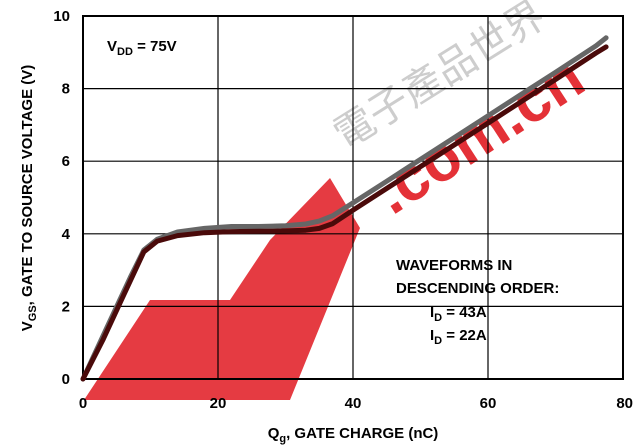 The width and height of the screenshot is (634, 446). What do you see at coordinates (142, 48) in the screenshot?
I see `vdd-annotation: VDD = 75V` at bounding box center [142, 48].